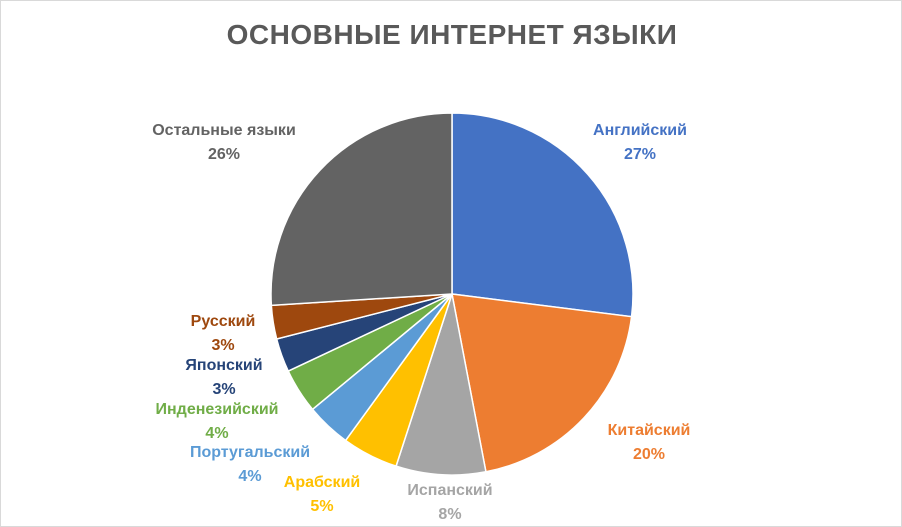 The image size is (902, 527). Describe the element at coordinates (250, 452) in the screenshot. I see `slice-category-label: Португальский` at that location.